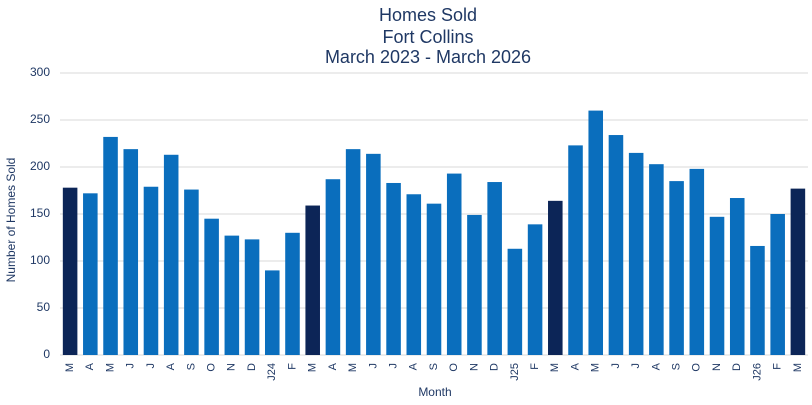 The height and width of the screenshot is (405, 812). I want to click on y-tick-label: 50, so click(44, 307).